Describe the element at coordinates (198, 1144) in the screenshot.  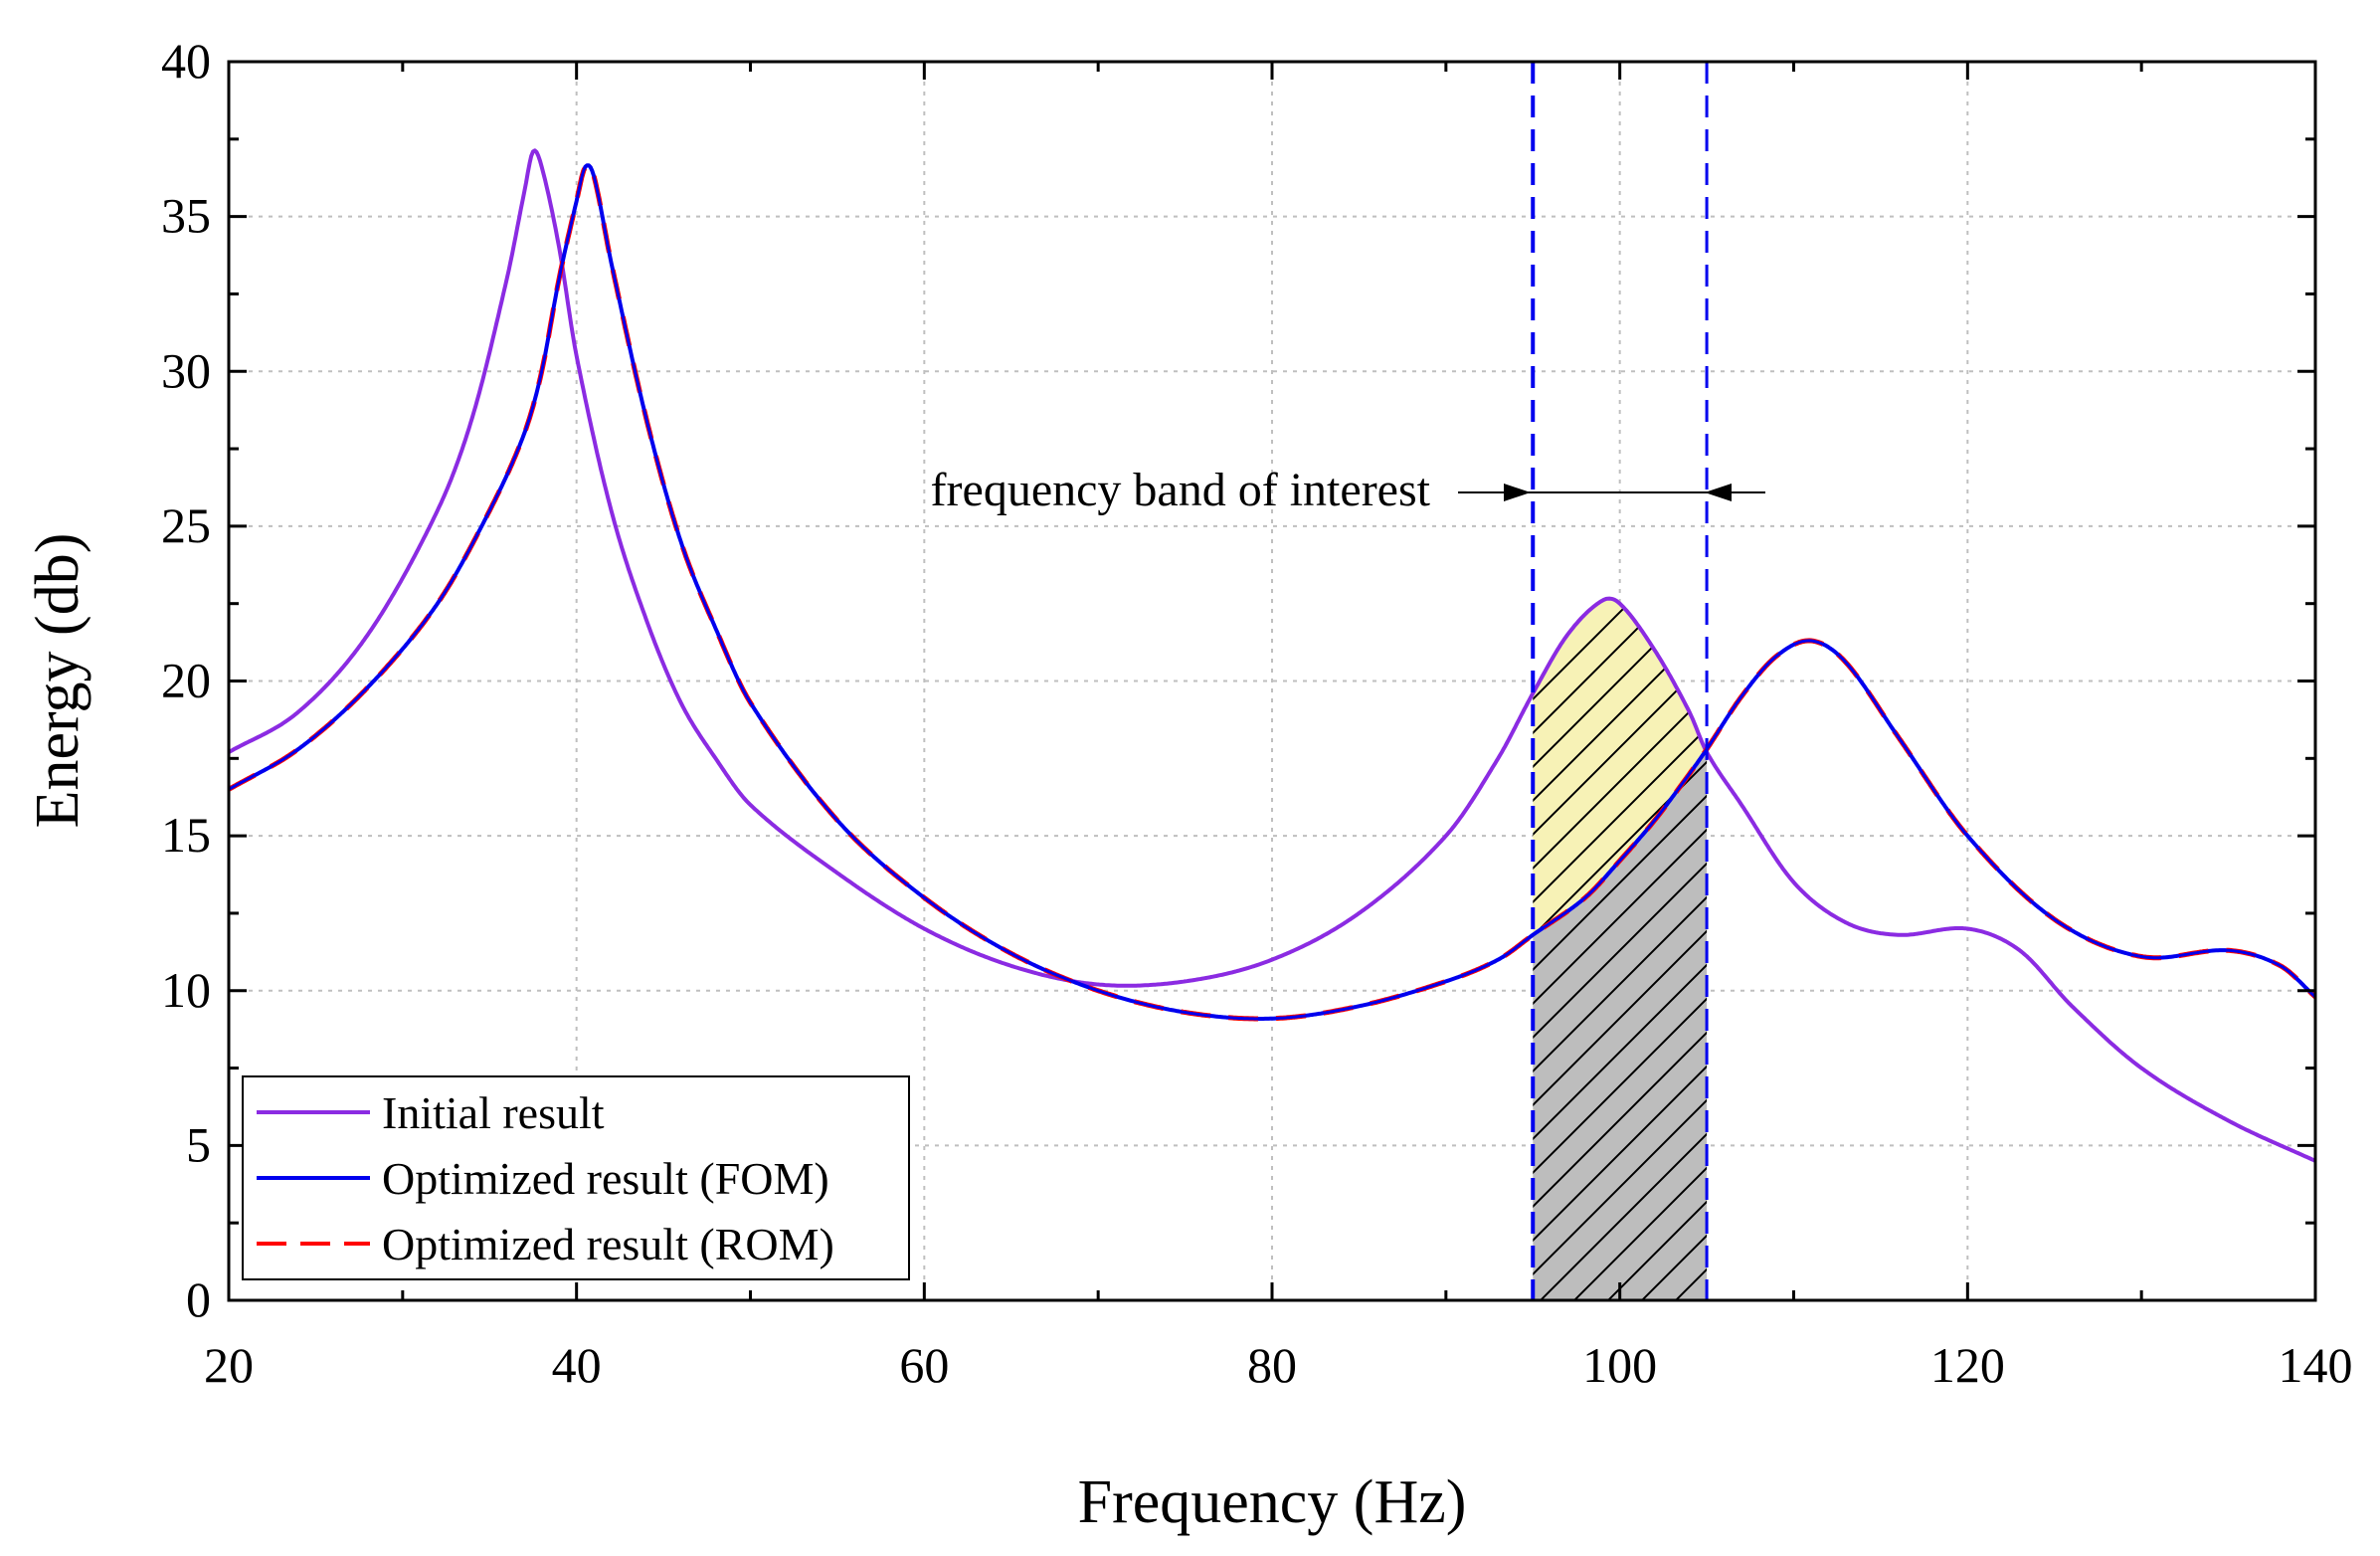
I see `y-tick-label-5: 5` at that location.